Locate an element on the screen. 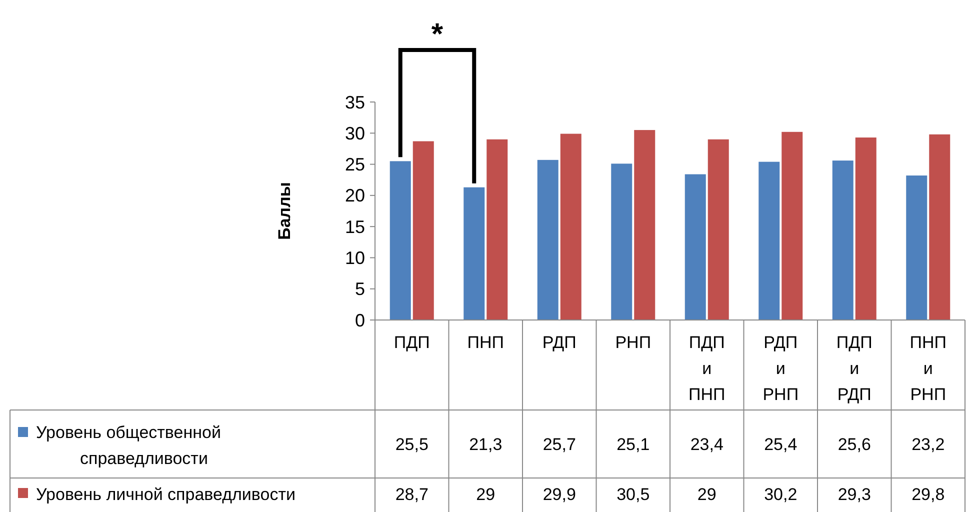  y-tick-label: 20 is located at coordinates (354, 196).